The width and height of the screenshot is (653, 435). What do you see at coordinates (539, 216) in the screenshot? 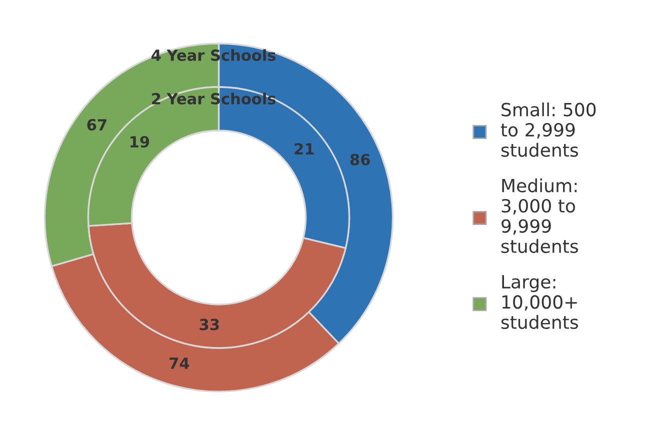
I see `legend-label: Medium: 3,000 to 9,999 students` at bounding box center [539, 216].